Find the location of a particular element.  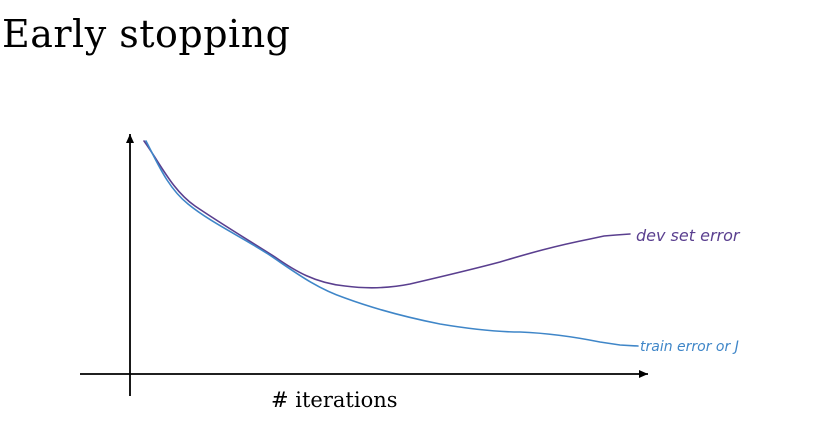

slide-title: Early stopping is located at coordinates (146, 34).